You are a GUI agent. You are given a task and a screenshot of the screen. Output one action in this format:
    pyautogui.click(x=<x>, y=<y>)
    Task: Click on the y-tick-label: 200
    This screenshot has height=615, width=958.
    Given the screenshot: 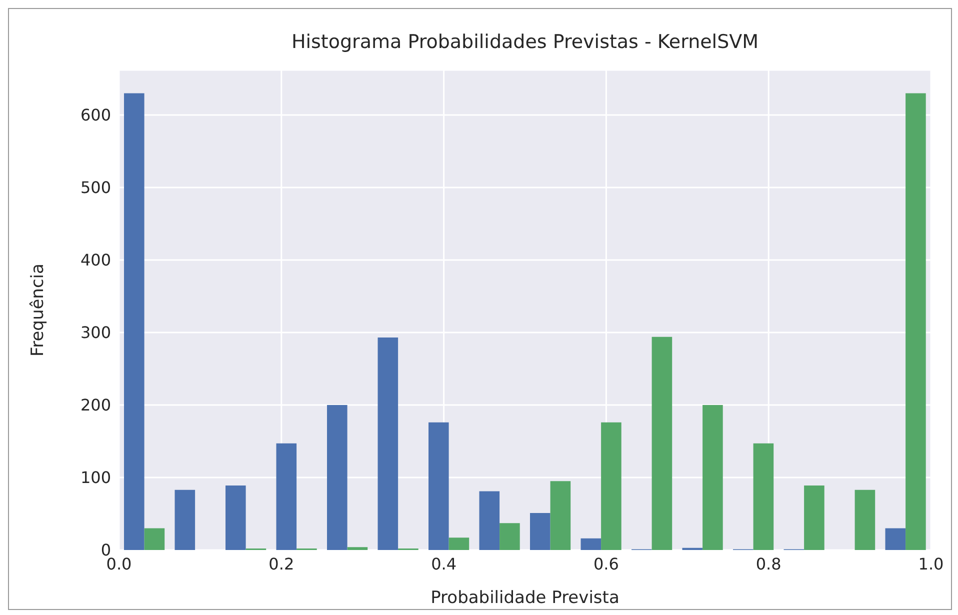 What is the action you would take?
    pyautogui.click(x=95, y=405)
    